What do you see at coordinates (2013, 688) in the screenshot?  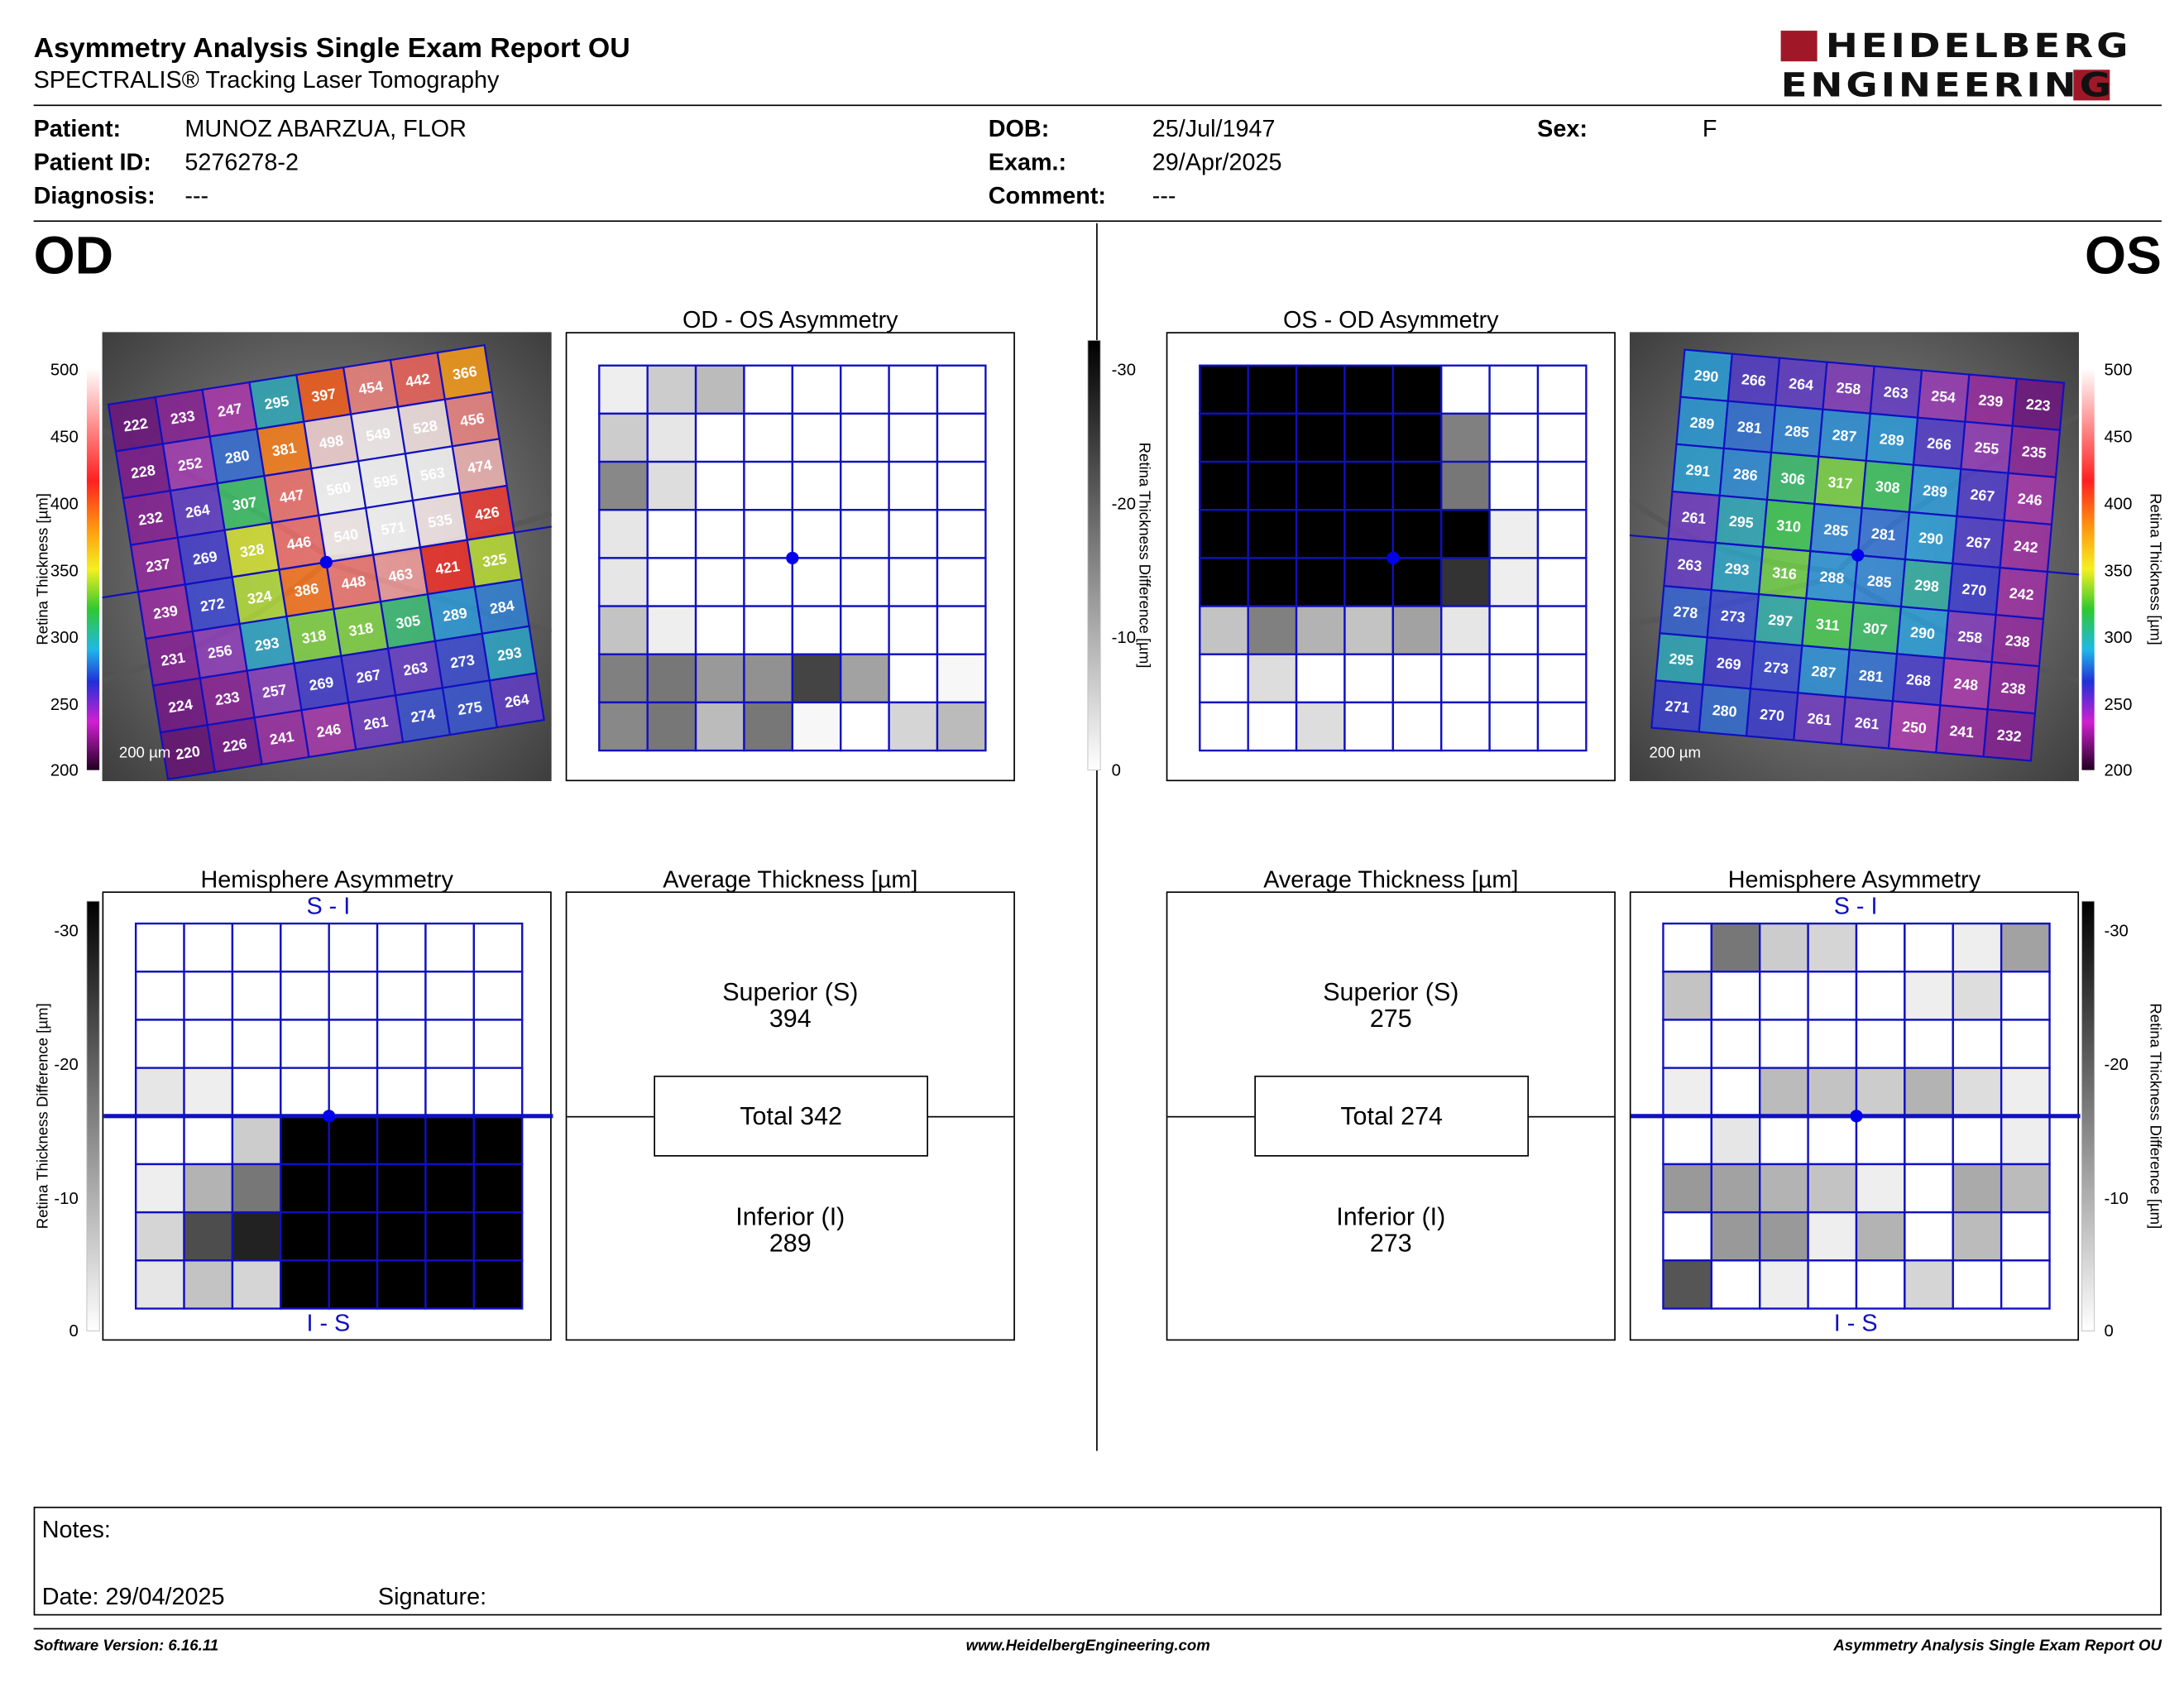 I see `thickness-value: 238` at bounding box center [2013, 688].